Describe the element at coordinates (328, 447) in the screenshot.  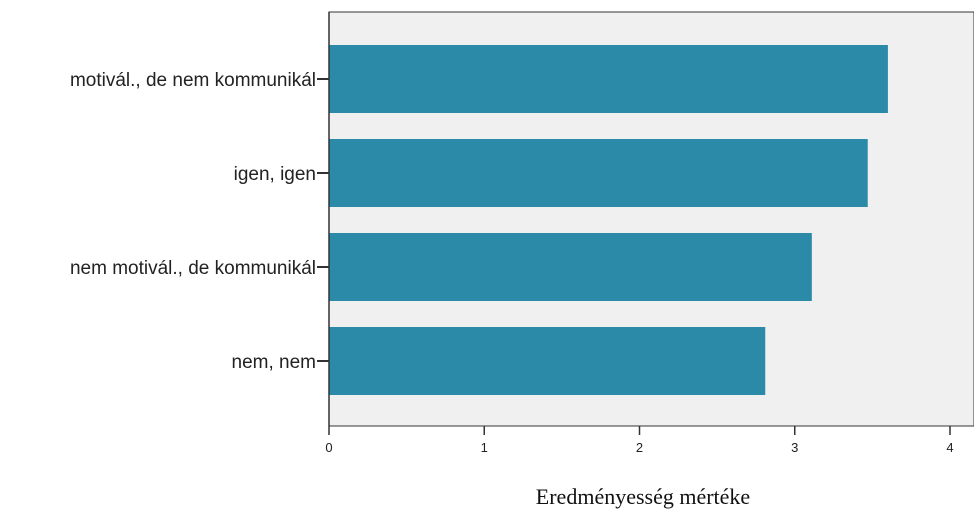
I see `x-tick-label-0: 0` at that location.